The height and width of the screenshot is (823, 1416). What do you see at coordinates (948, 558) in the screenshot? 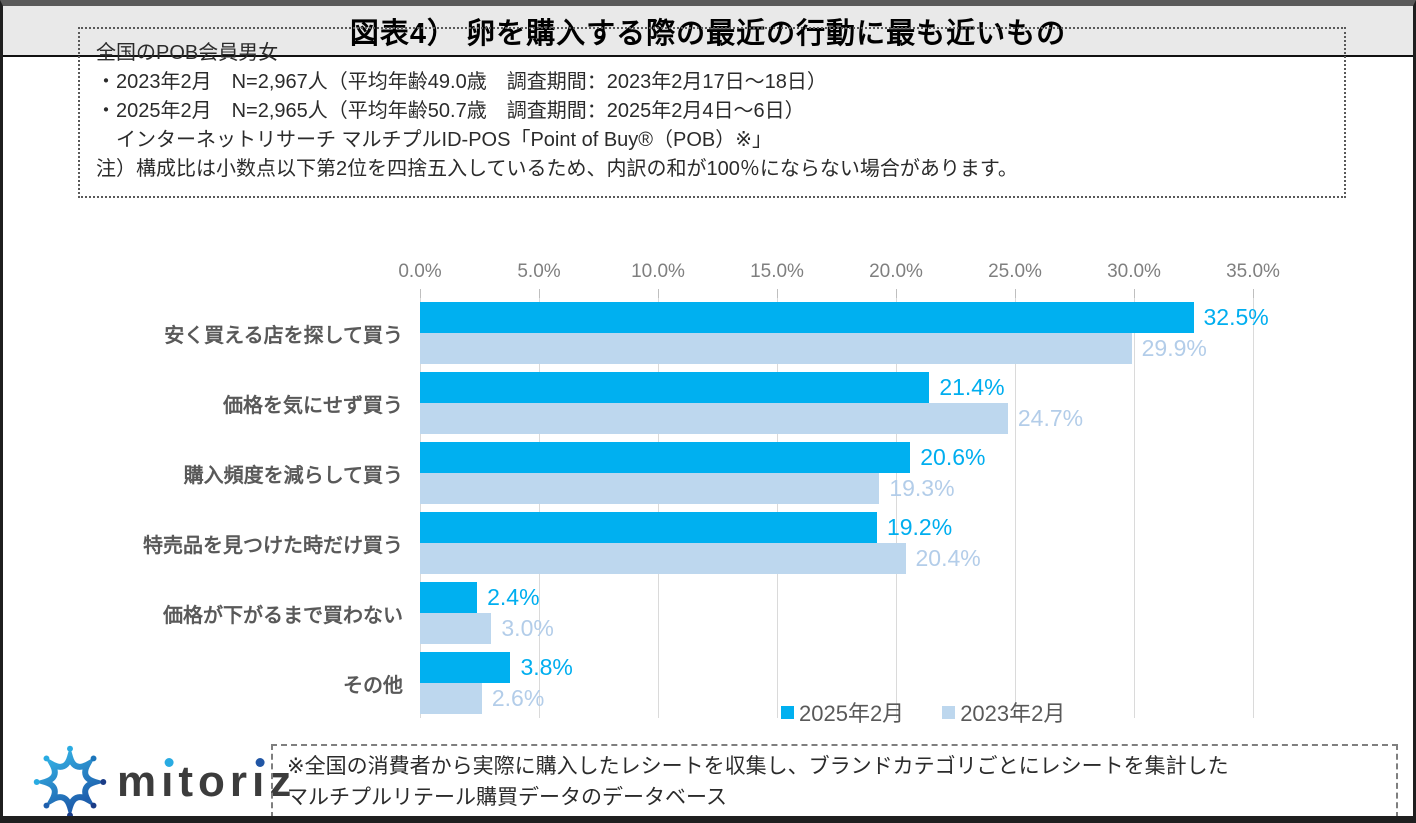
I see `value-label: 20.4%` at bounding box center [948, 558].